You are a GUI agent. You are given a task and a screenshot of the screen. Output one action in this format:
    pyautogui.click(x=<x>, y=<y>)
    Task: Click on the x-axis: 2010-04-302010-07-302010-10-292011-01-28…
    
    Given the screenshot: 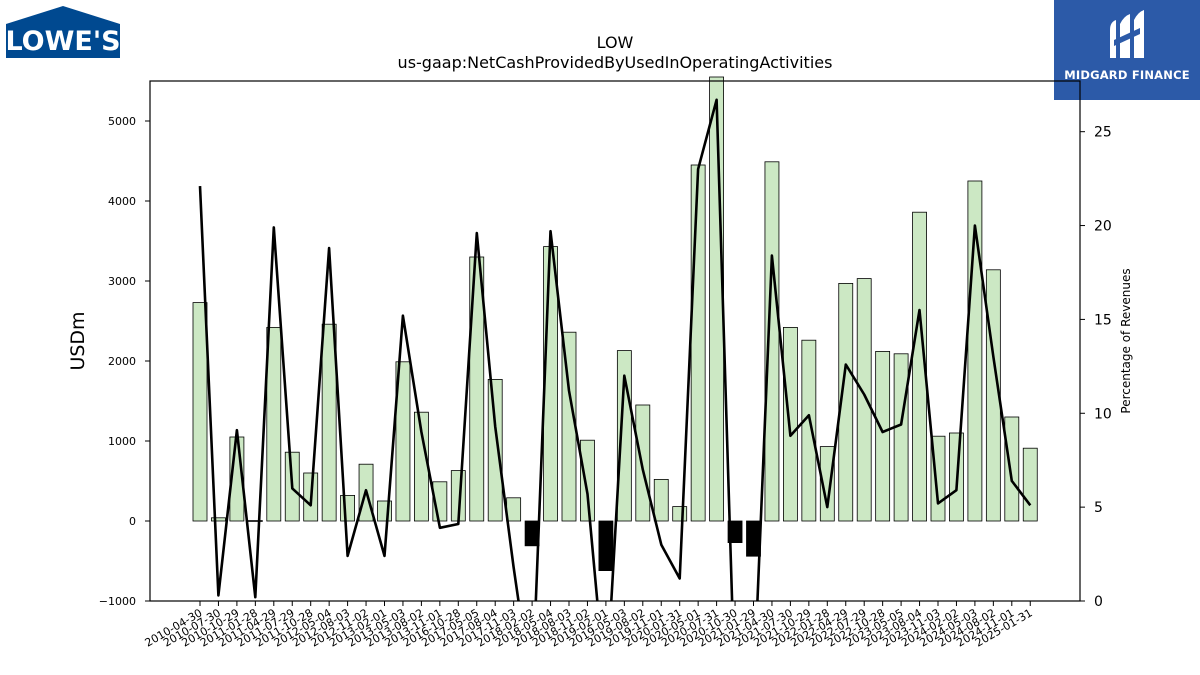 What is the action you would take?
    pyautogui.click(x=589, y=625)
    